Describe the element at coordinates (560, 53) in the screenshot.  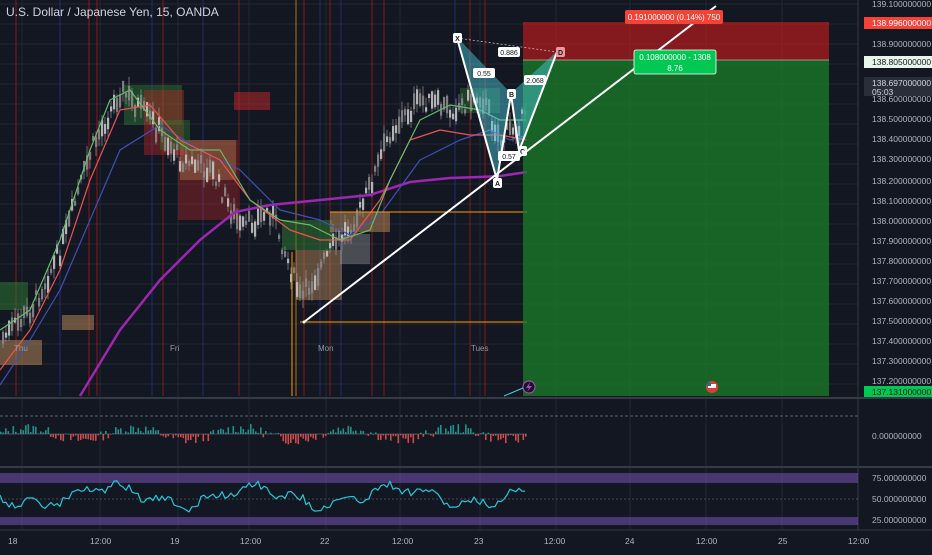
I see `pattern-point-label: D` at that location.